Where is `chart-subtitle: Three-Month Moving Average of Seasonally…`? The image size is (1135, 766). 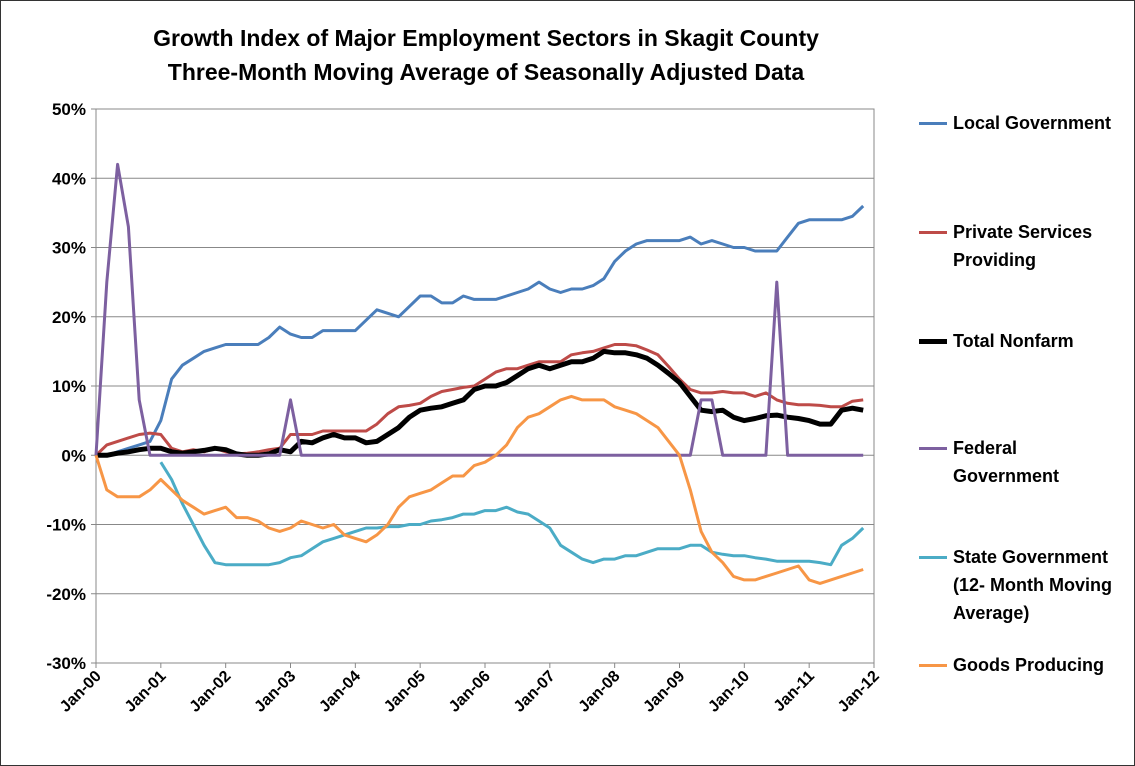 chart-subtitle: Three-Month Moving Average of Seasonally… is located at coordinates (486, 72).